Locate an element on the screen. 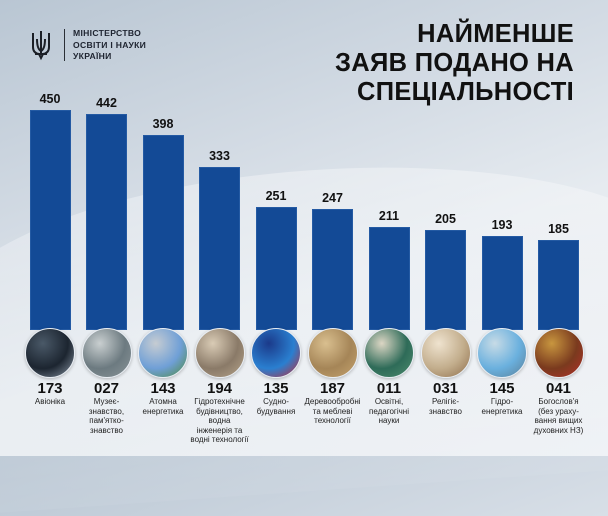  specialty-name-line: Релігіє- is located at coordinates (445, 401).